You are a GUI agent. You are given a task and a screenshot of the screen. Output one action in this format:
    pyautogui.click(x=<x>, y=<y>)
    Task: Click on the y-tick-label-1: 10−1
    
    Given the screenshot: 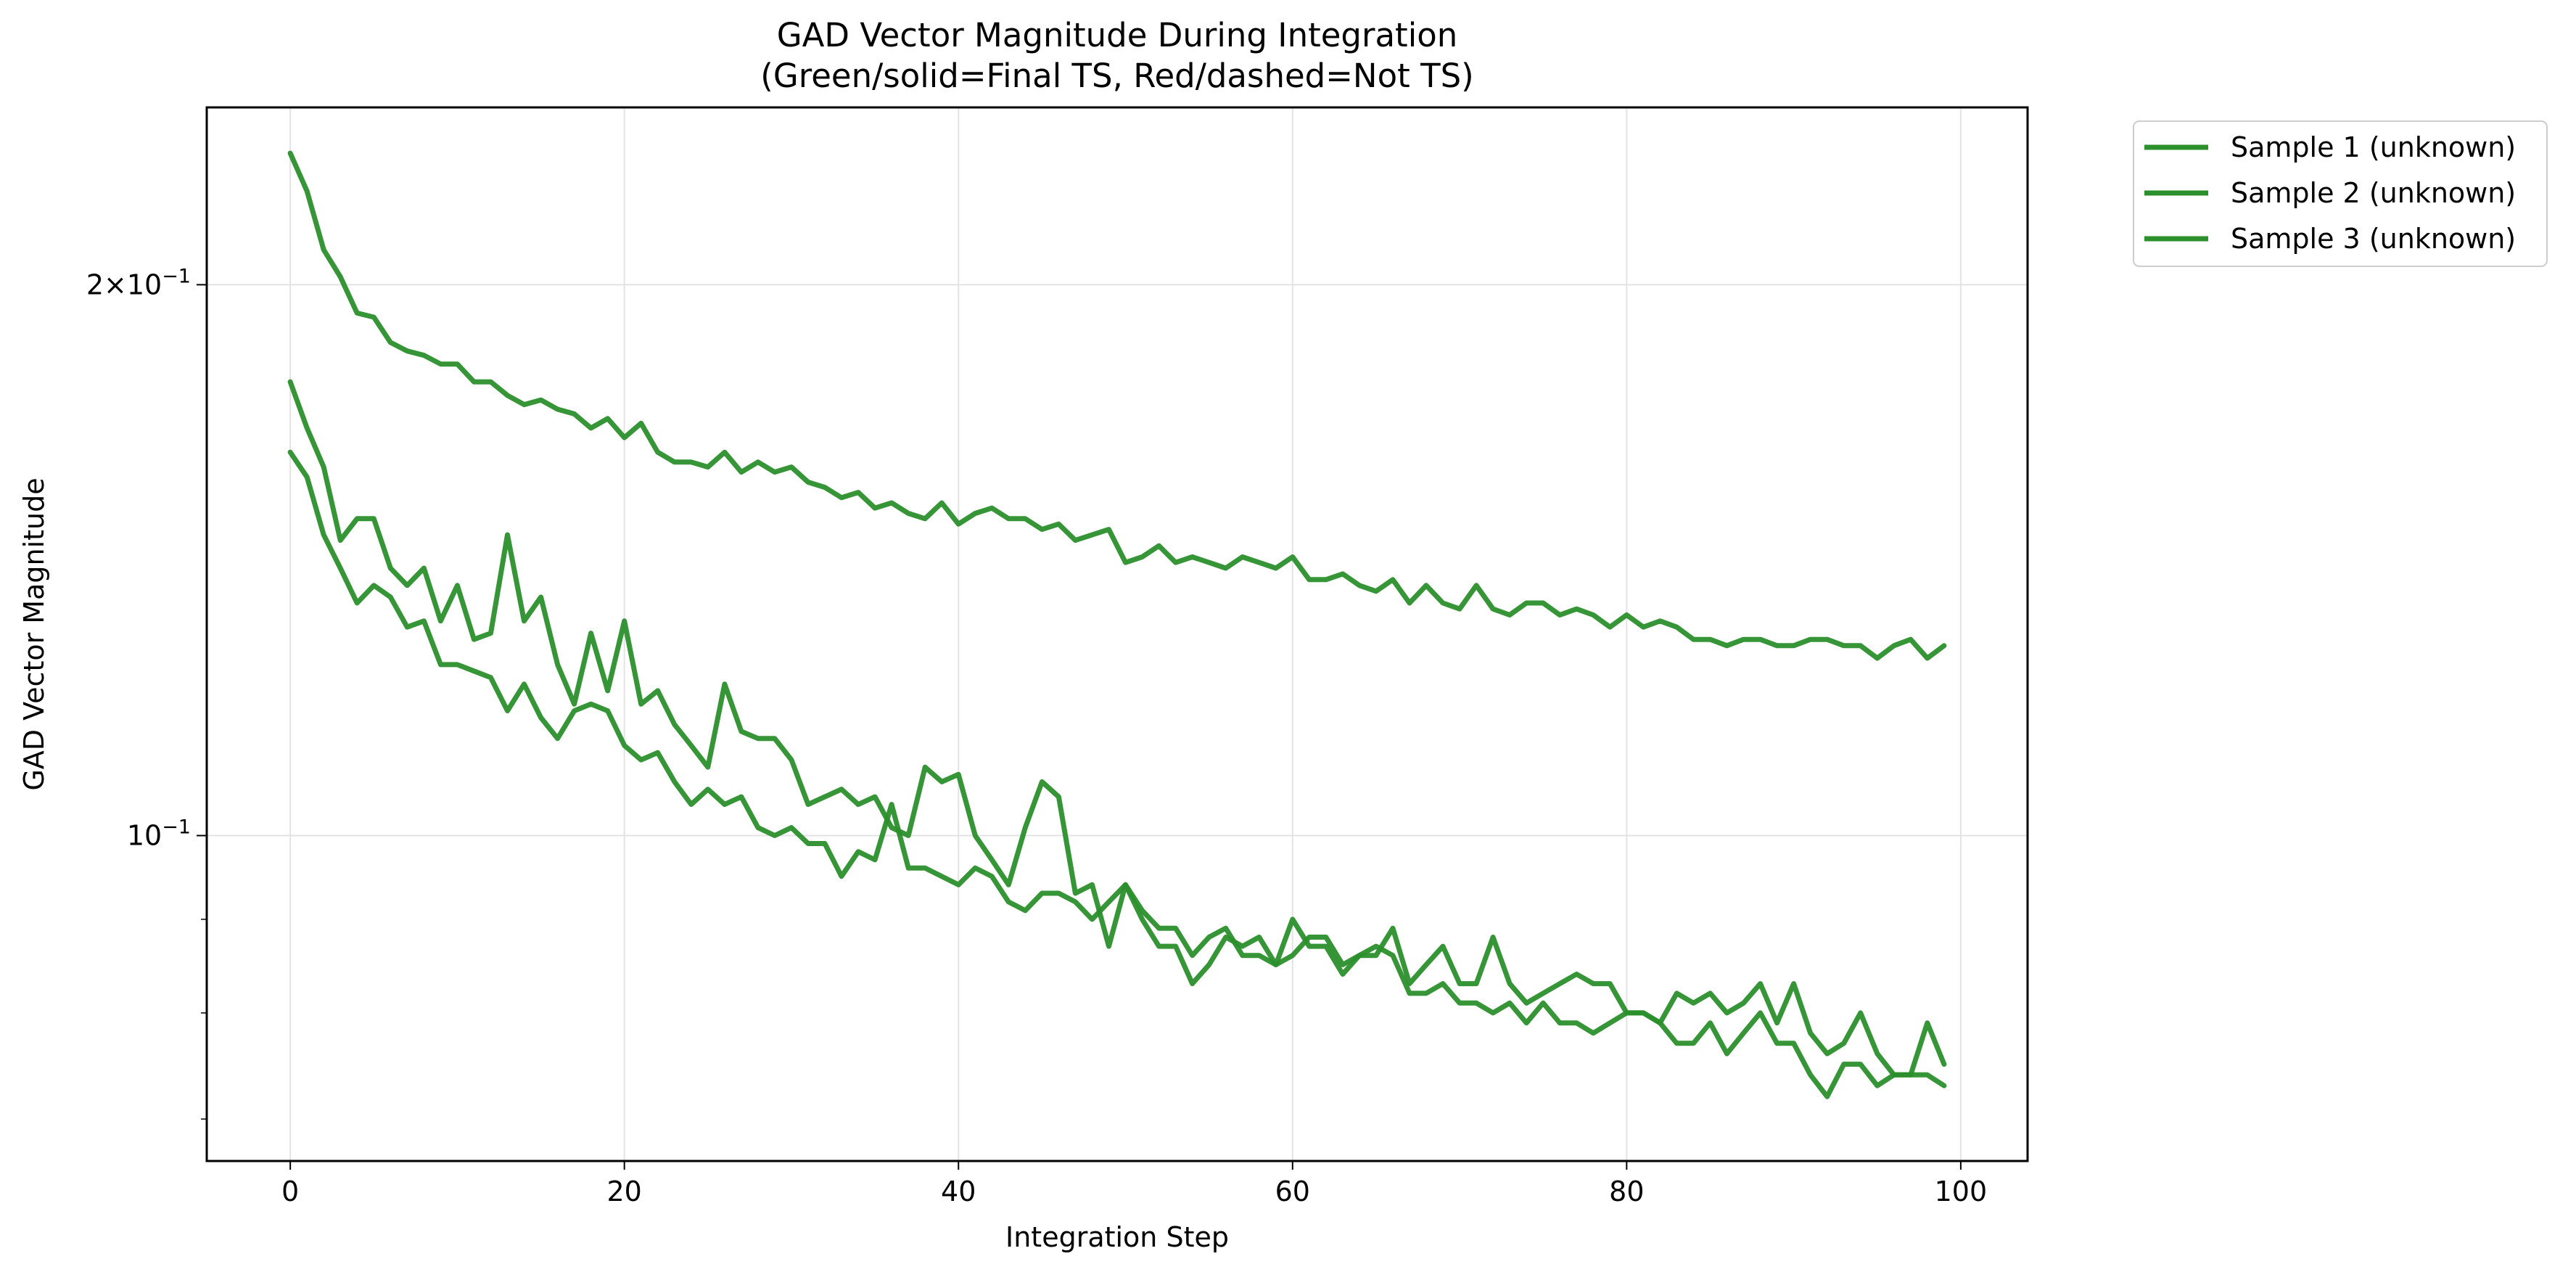 What is the action you would take?
    pyautogui.click(x=159, y=834)
    